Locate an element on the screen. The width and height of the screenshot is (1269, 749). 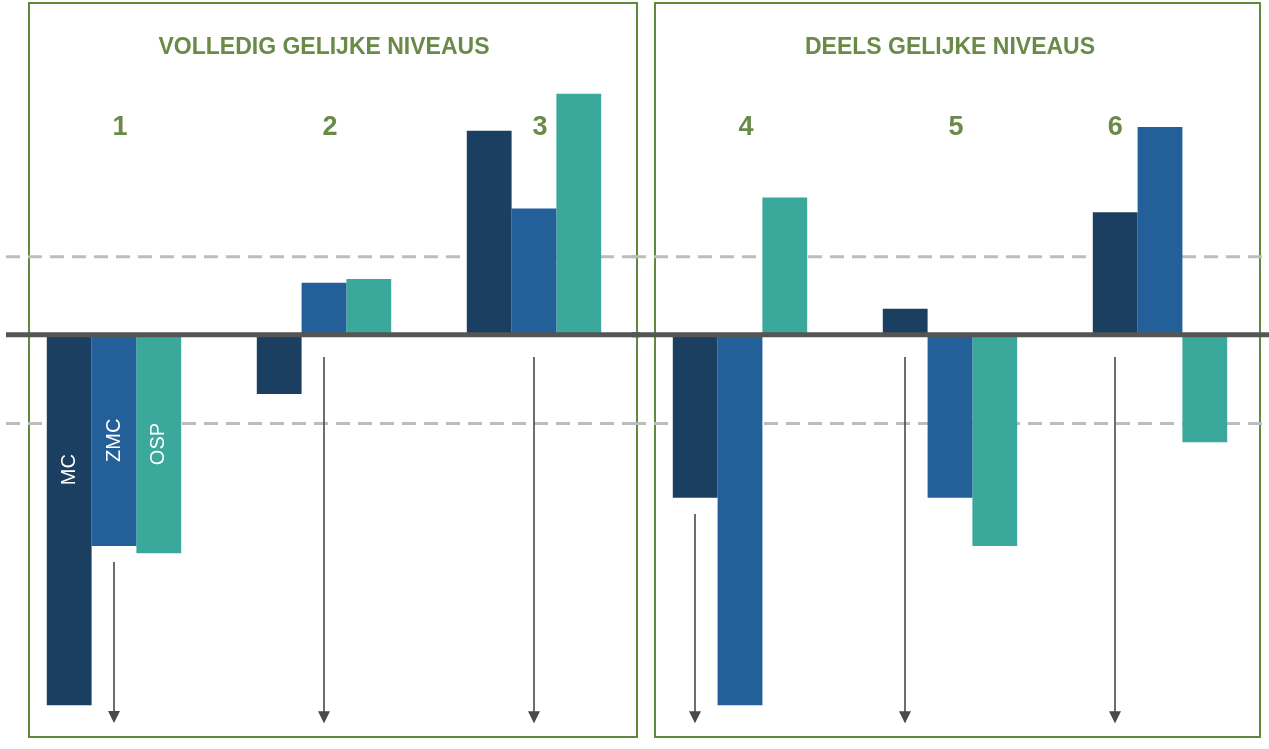
series-label: ZMC is located at coordinates (112, 440).